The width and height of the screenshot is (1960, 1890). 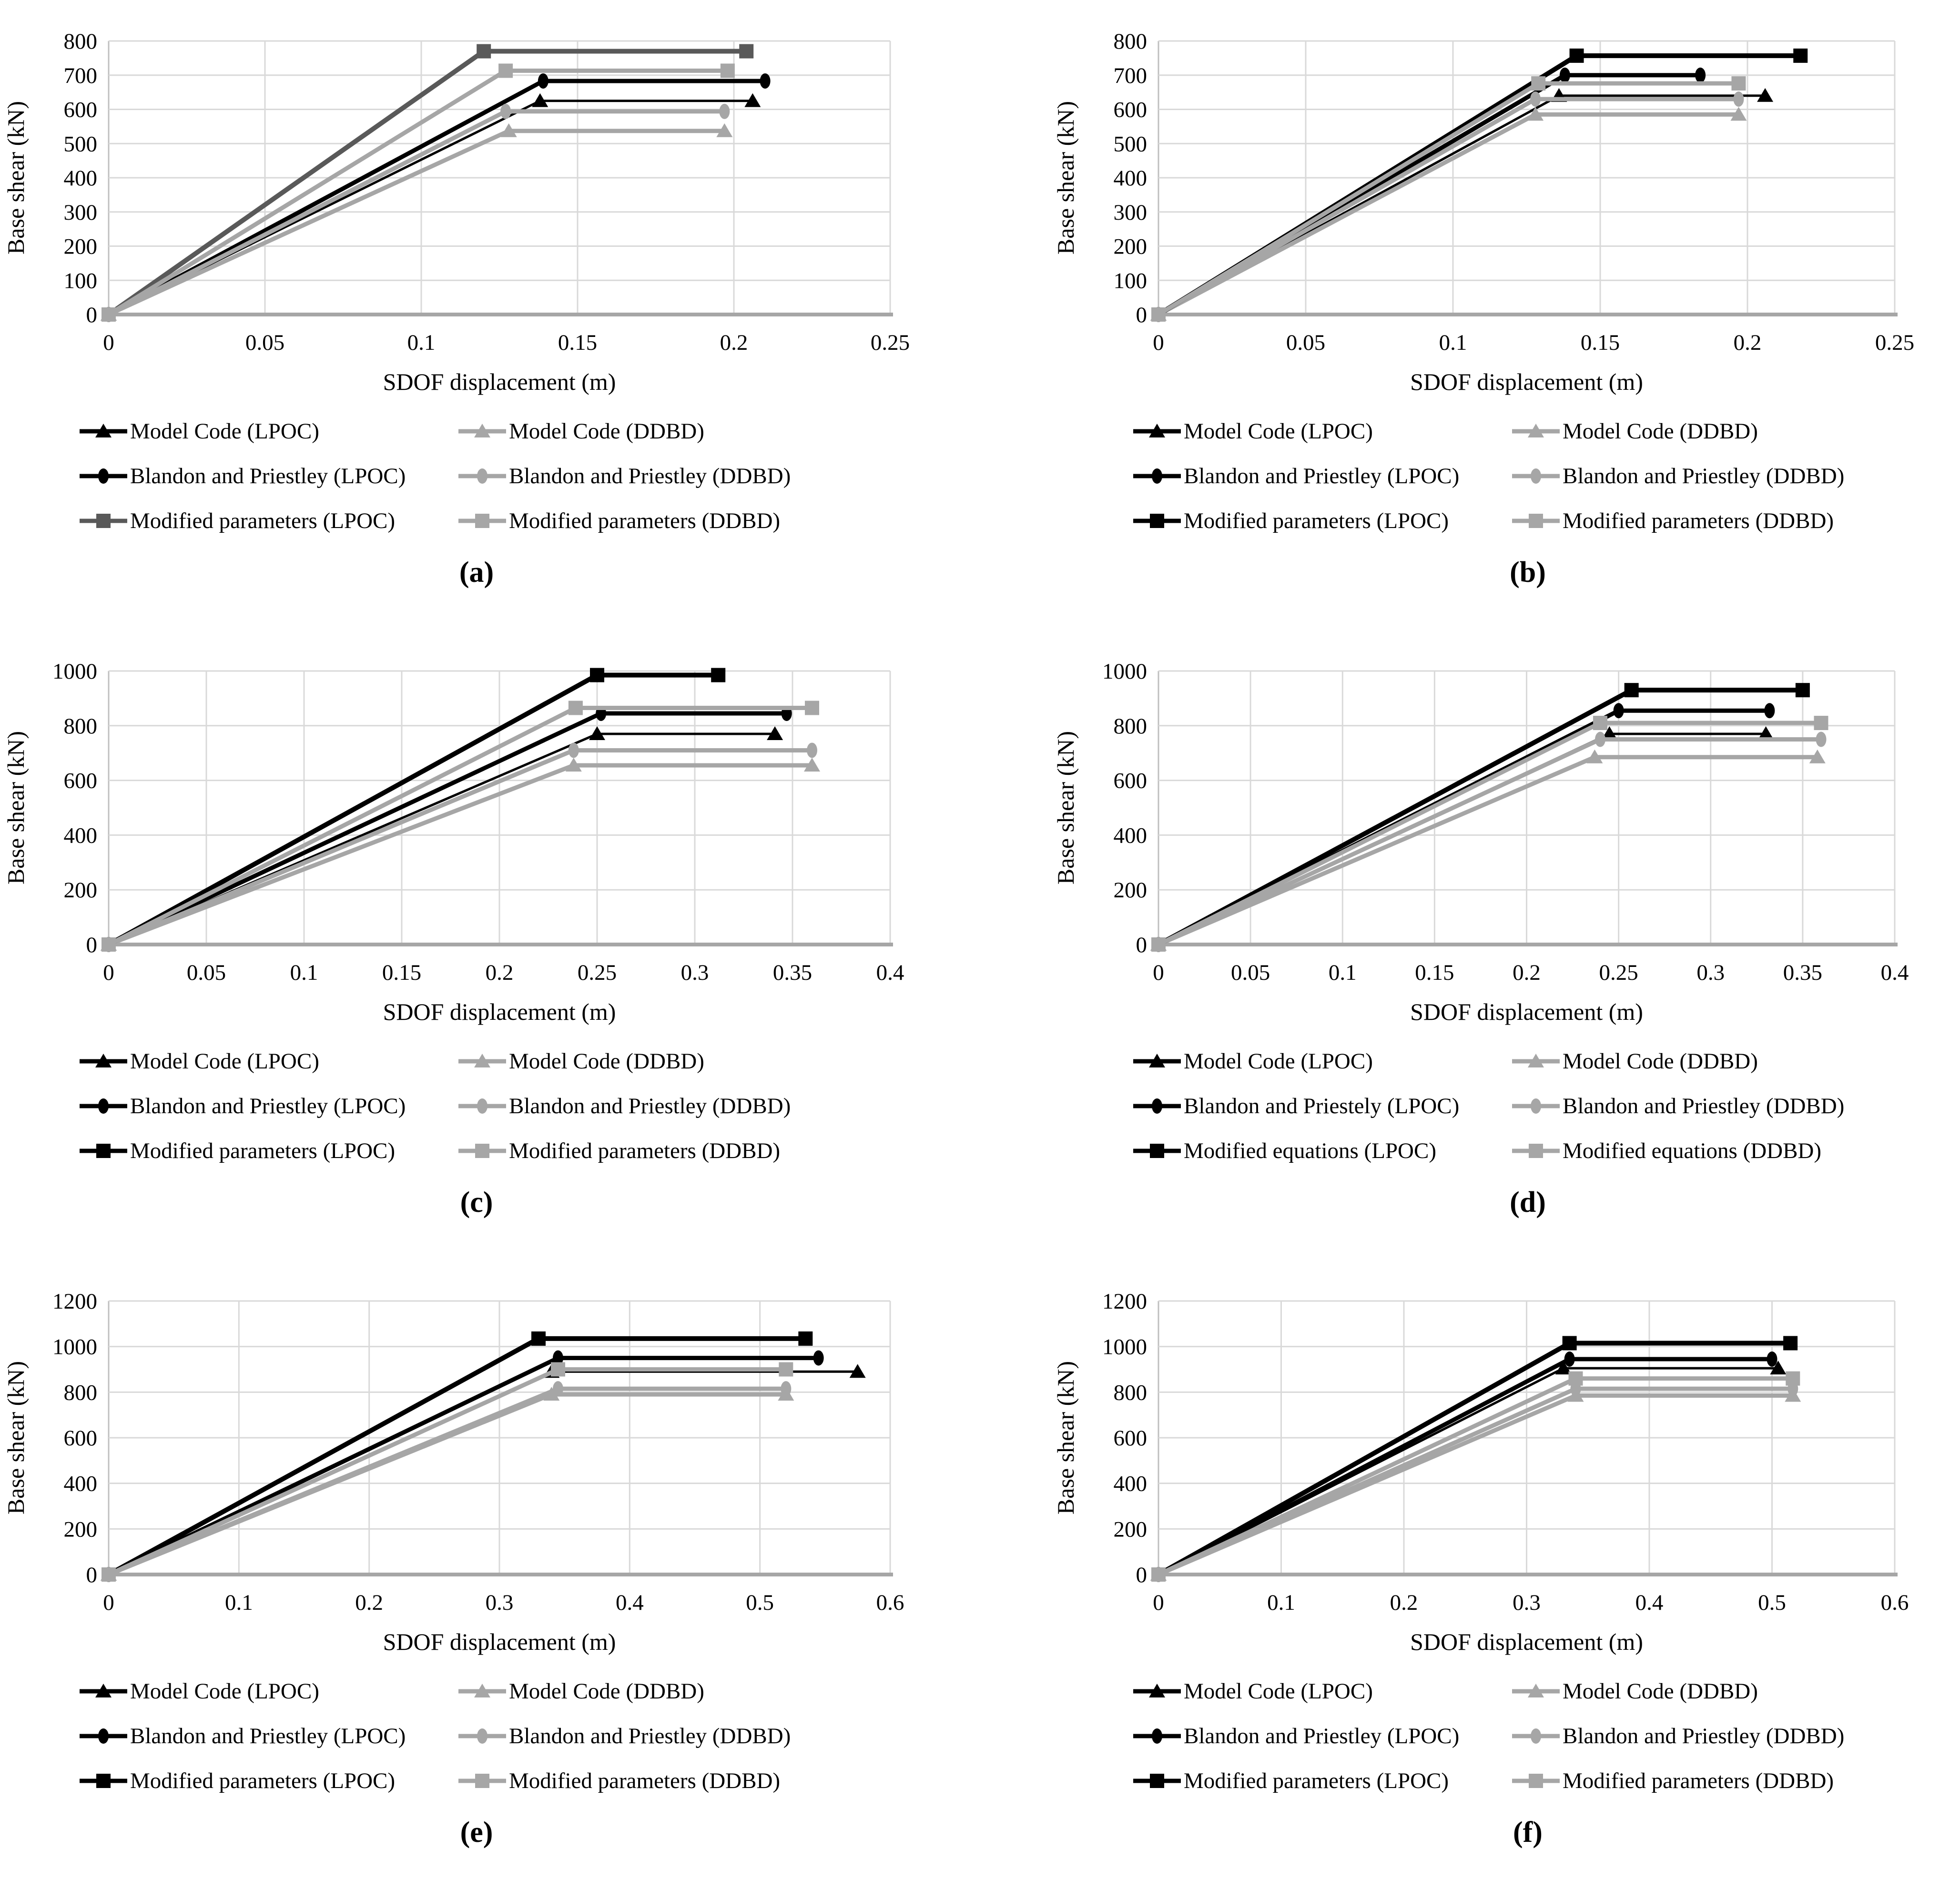 I want to click on legend-item: Modified equations (DDBD), so click(x=1700, y=1151).